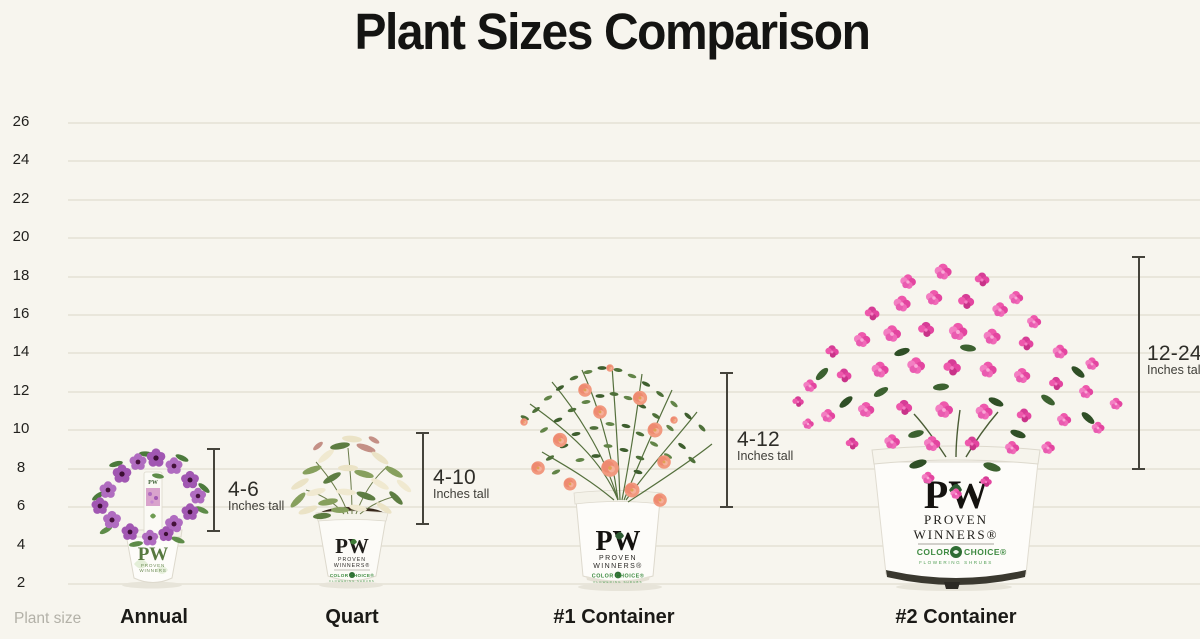 This screenshot has width=1200, height=639. Describe the element at coordinates (21, 582) in the screenshot. I see `y-tick-2: 2` at that location.